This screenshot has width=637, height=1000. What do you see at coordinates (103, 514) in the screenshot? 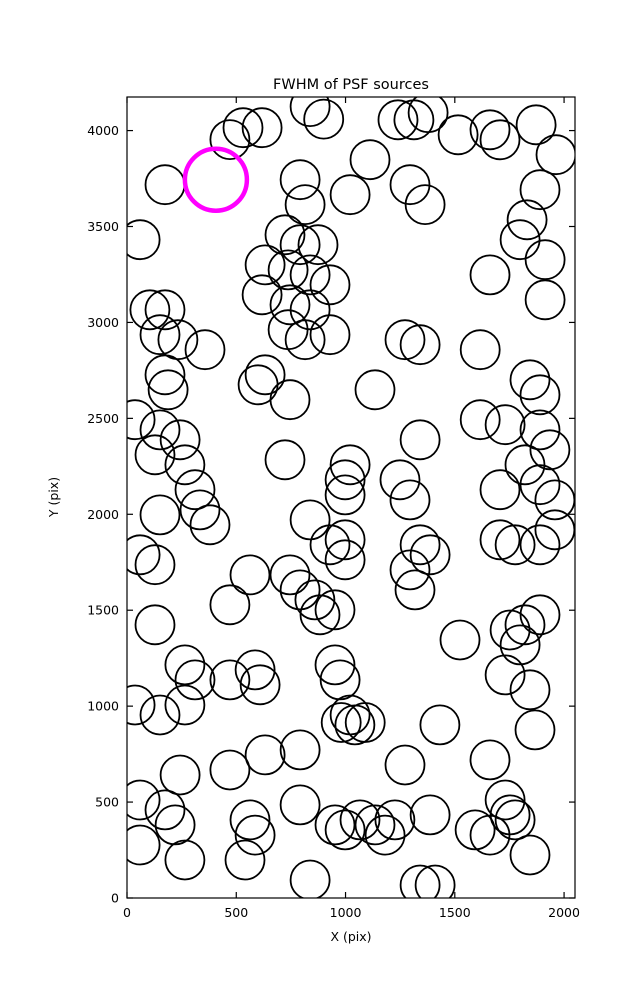
I see `y-tick-label: 2000` at bounding box center [103, 514].